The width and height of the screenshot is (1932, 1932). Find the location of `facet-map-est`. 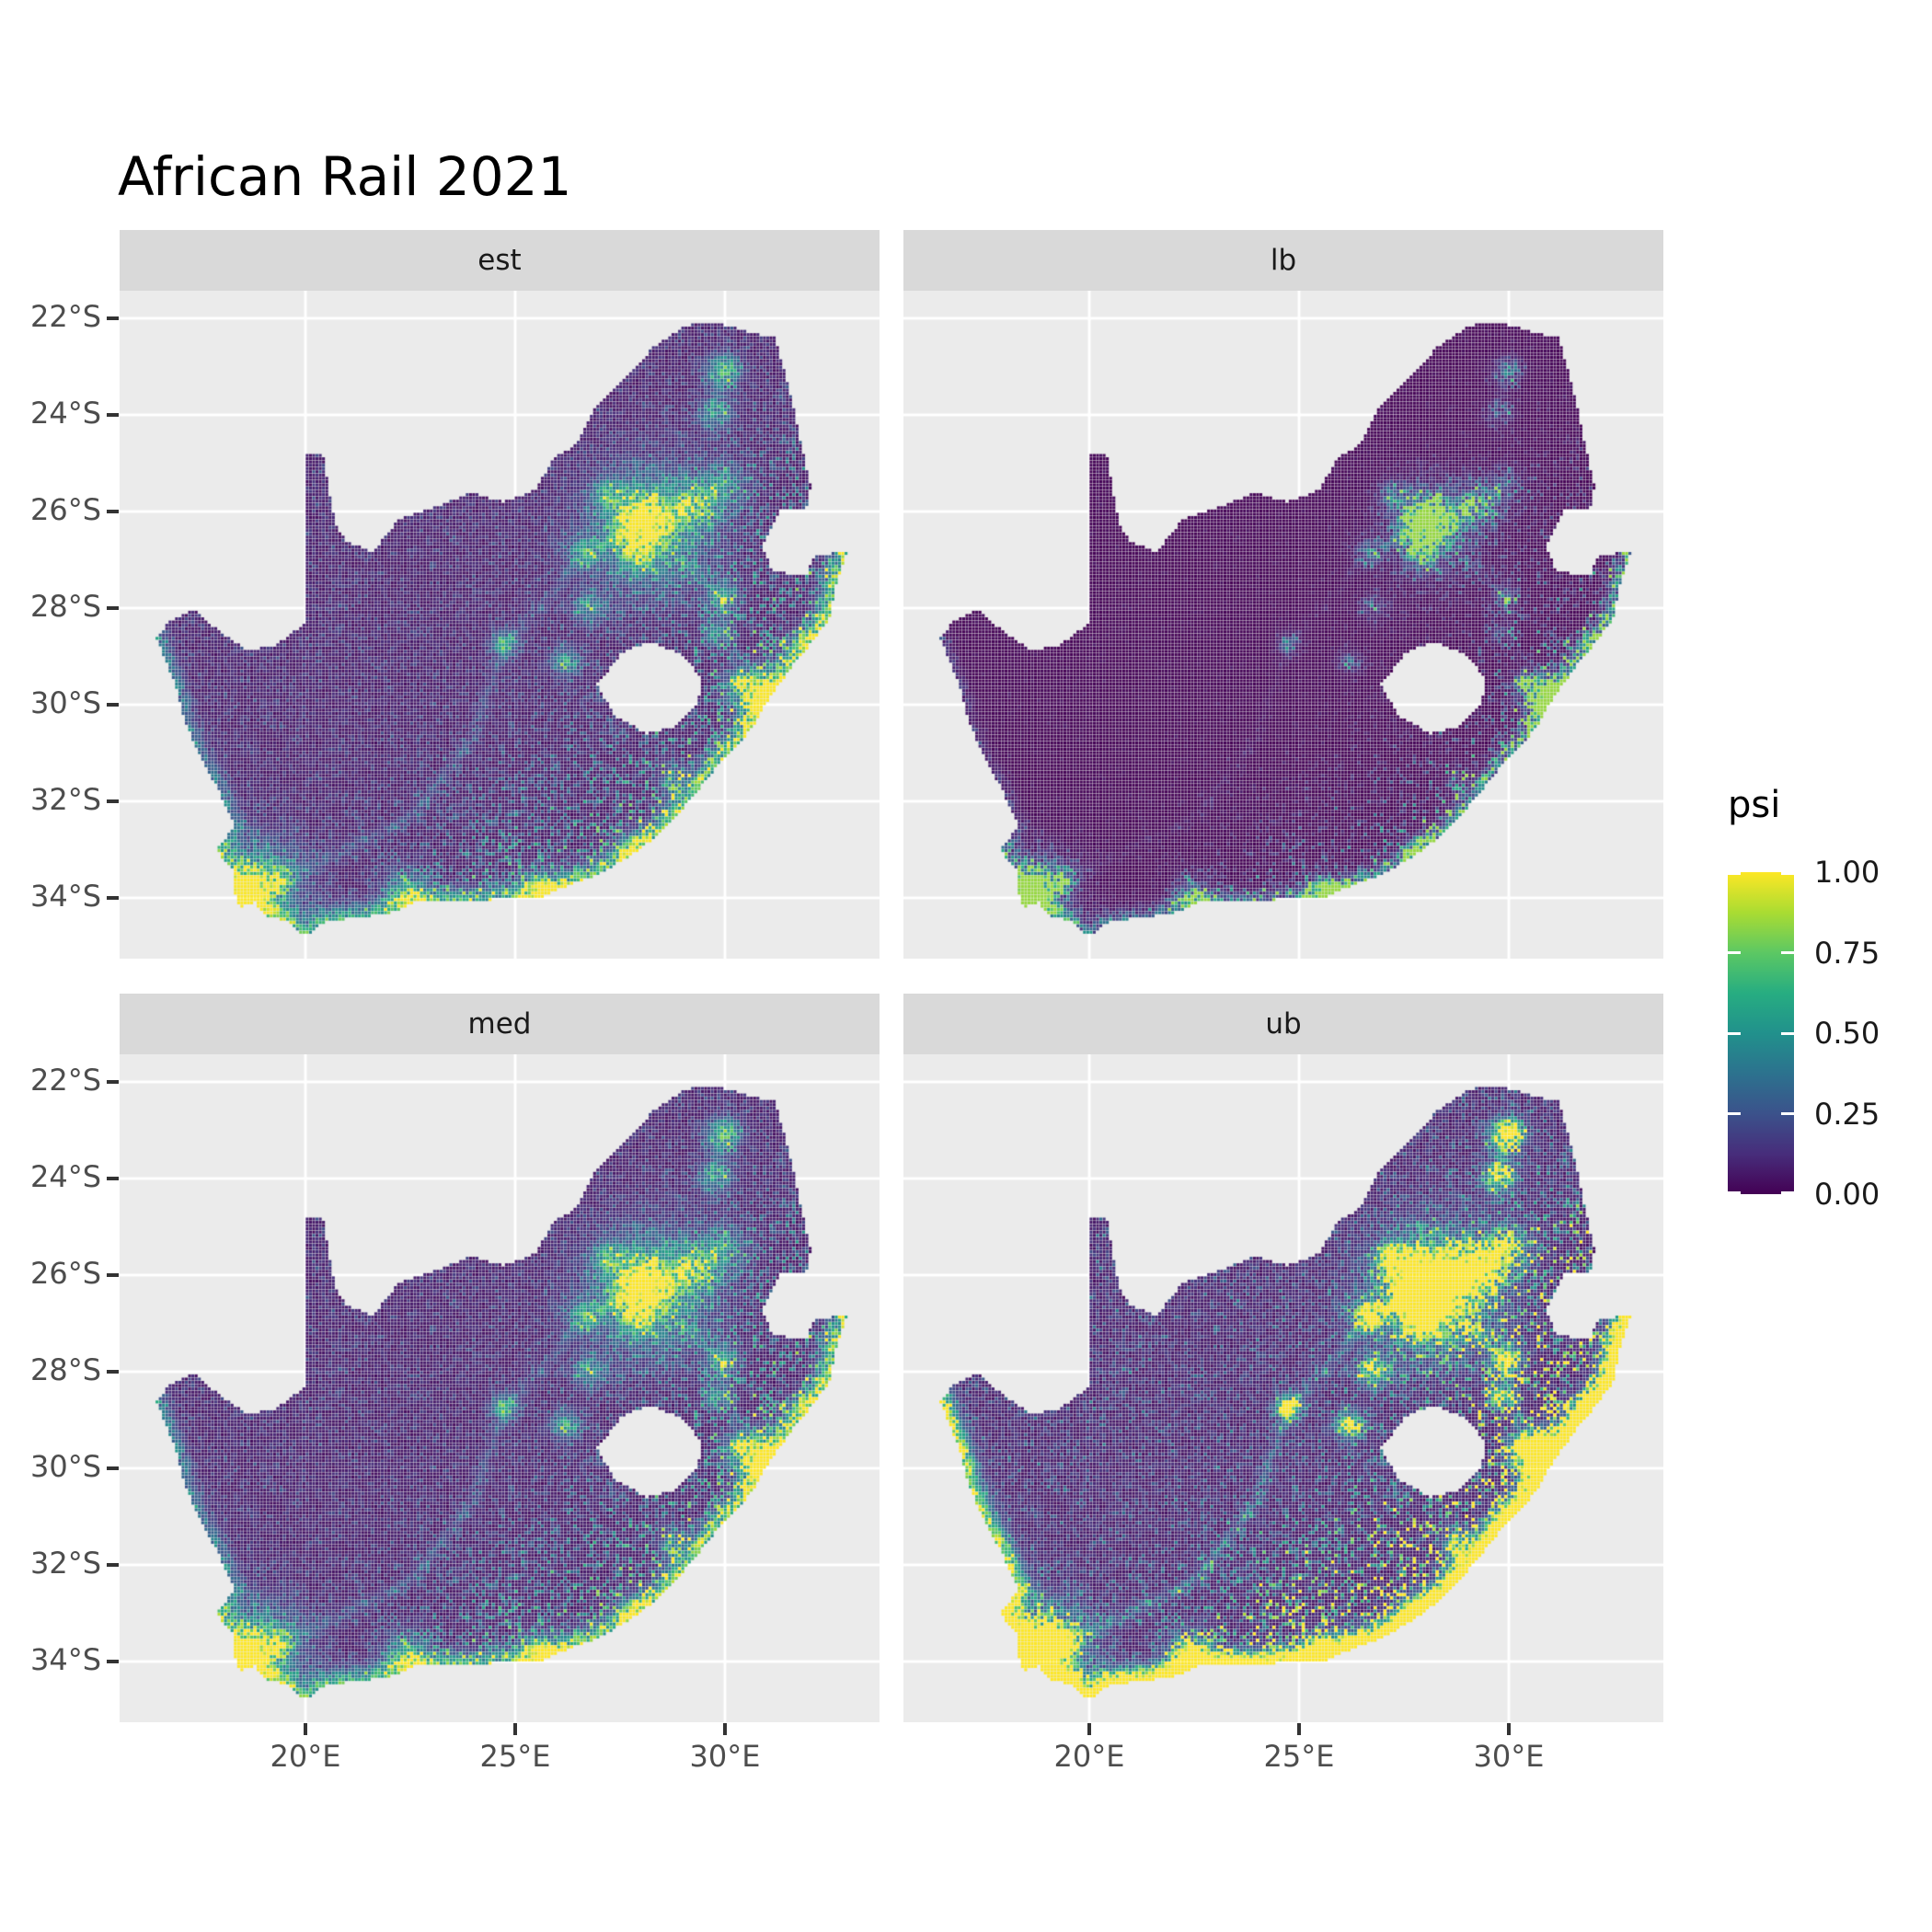

facet-map-est is located at coordinates (500, 625).